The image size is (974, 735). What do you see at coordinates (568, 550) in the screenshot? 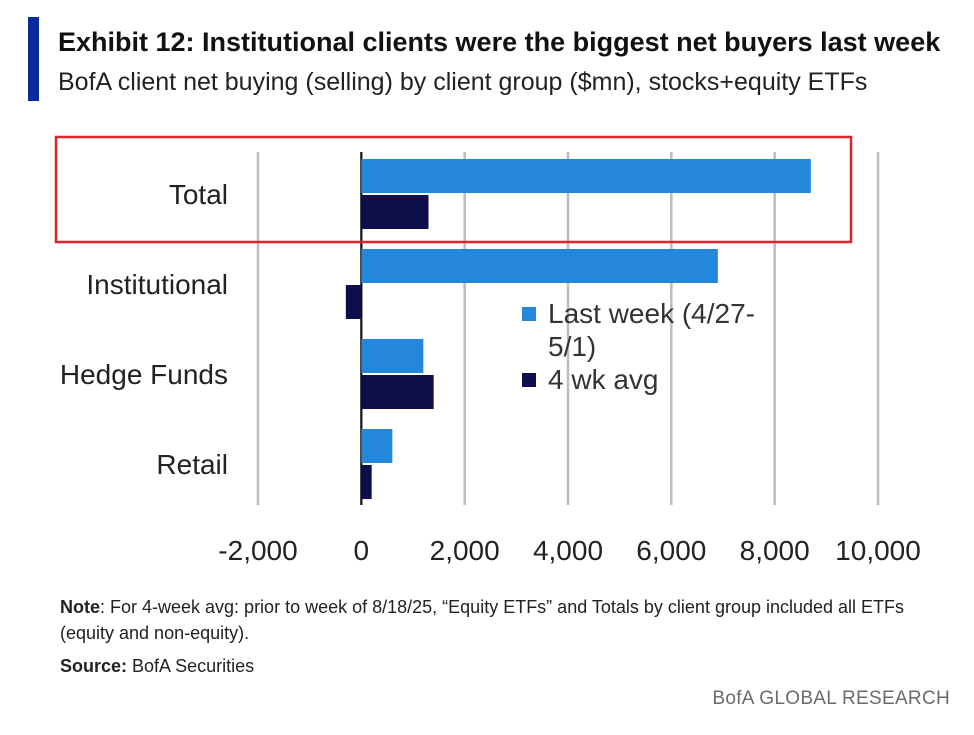
I see `x-tick-label: 4,000` at bounding box center [568, 550].